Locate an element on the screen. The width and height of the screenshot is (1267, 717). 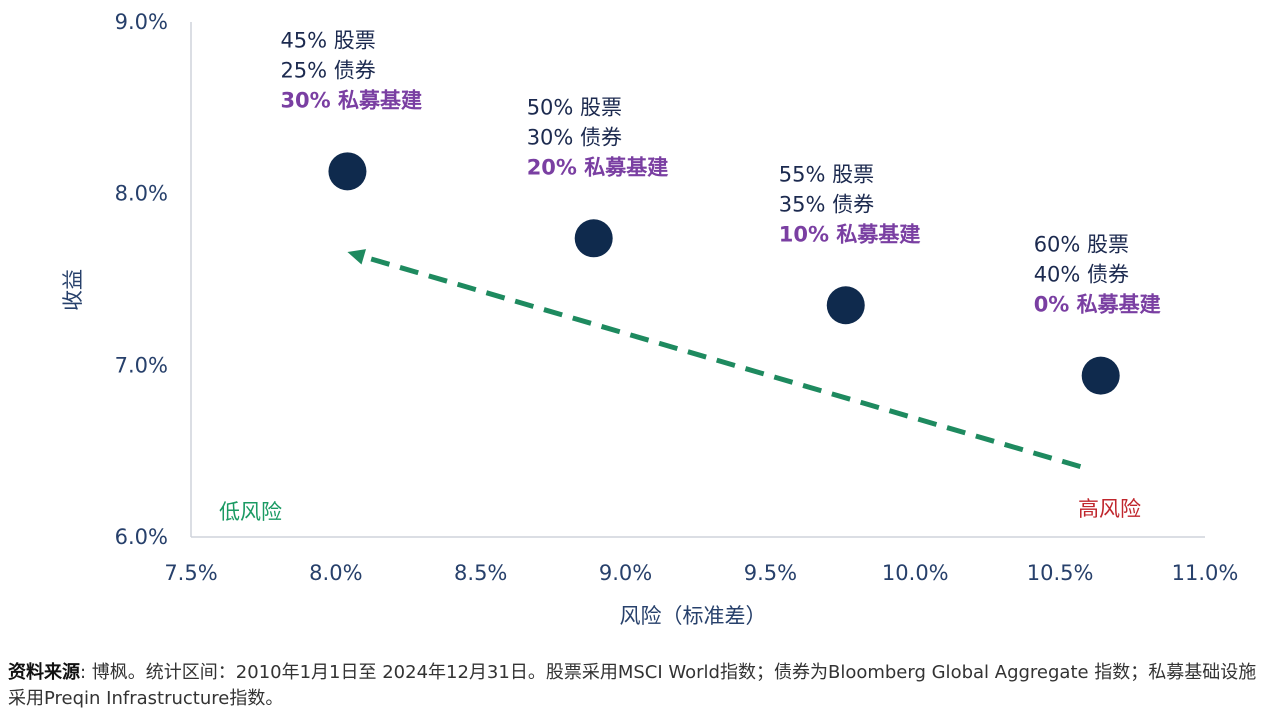
arrow-head is located at coordinates (357, 257).